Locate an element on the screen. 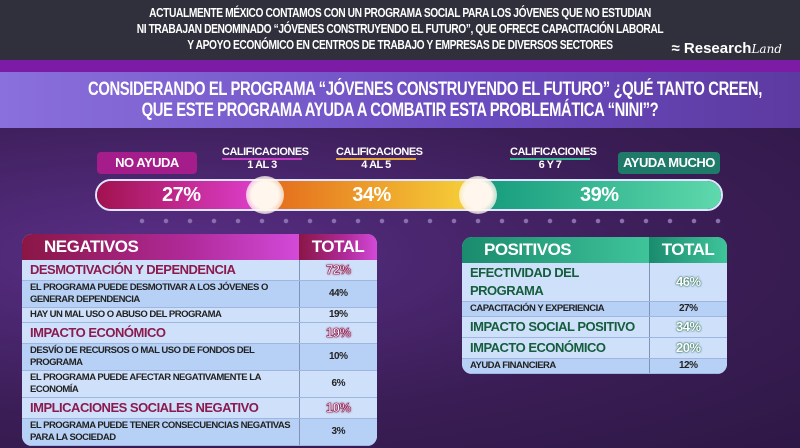 The width and height of the screenshot is (800, 448). category-row: Impacto económico 19% is located at coordinates (199, 333).